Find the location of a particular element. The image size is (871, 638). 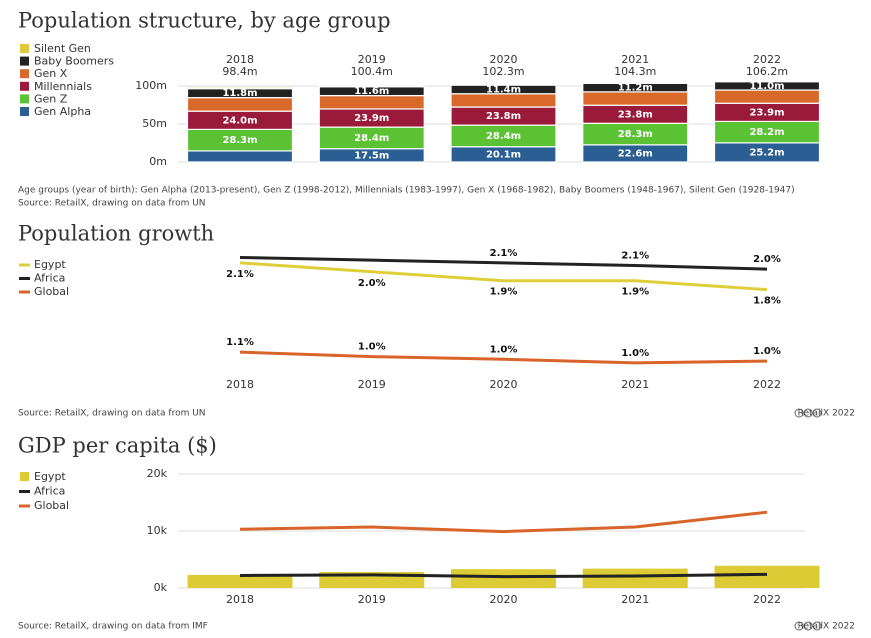

total-label: 104.3m is located at coordinates (635, 71).